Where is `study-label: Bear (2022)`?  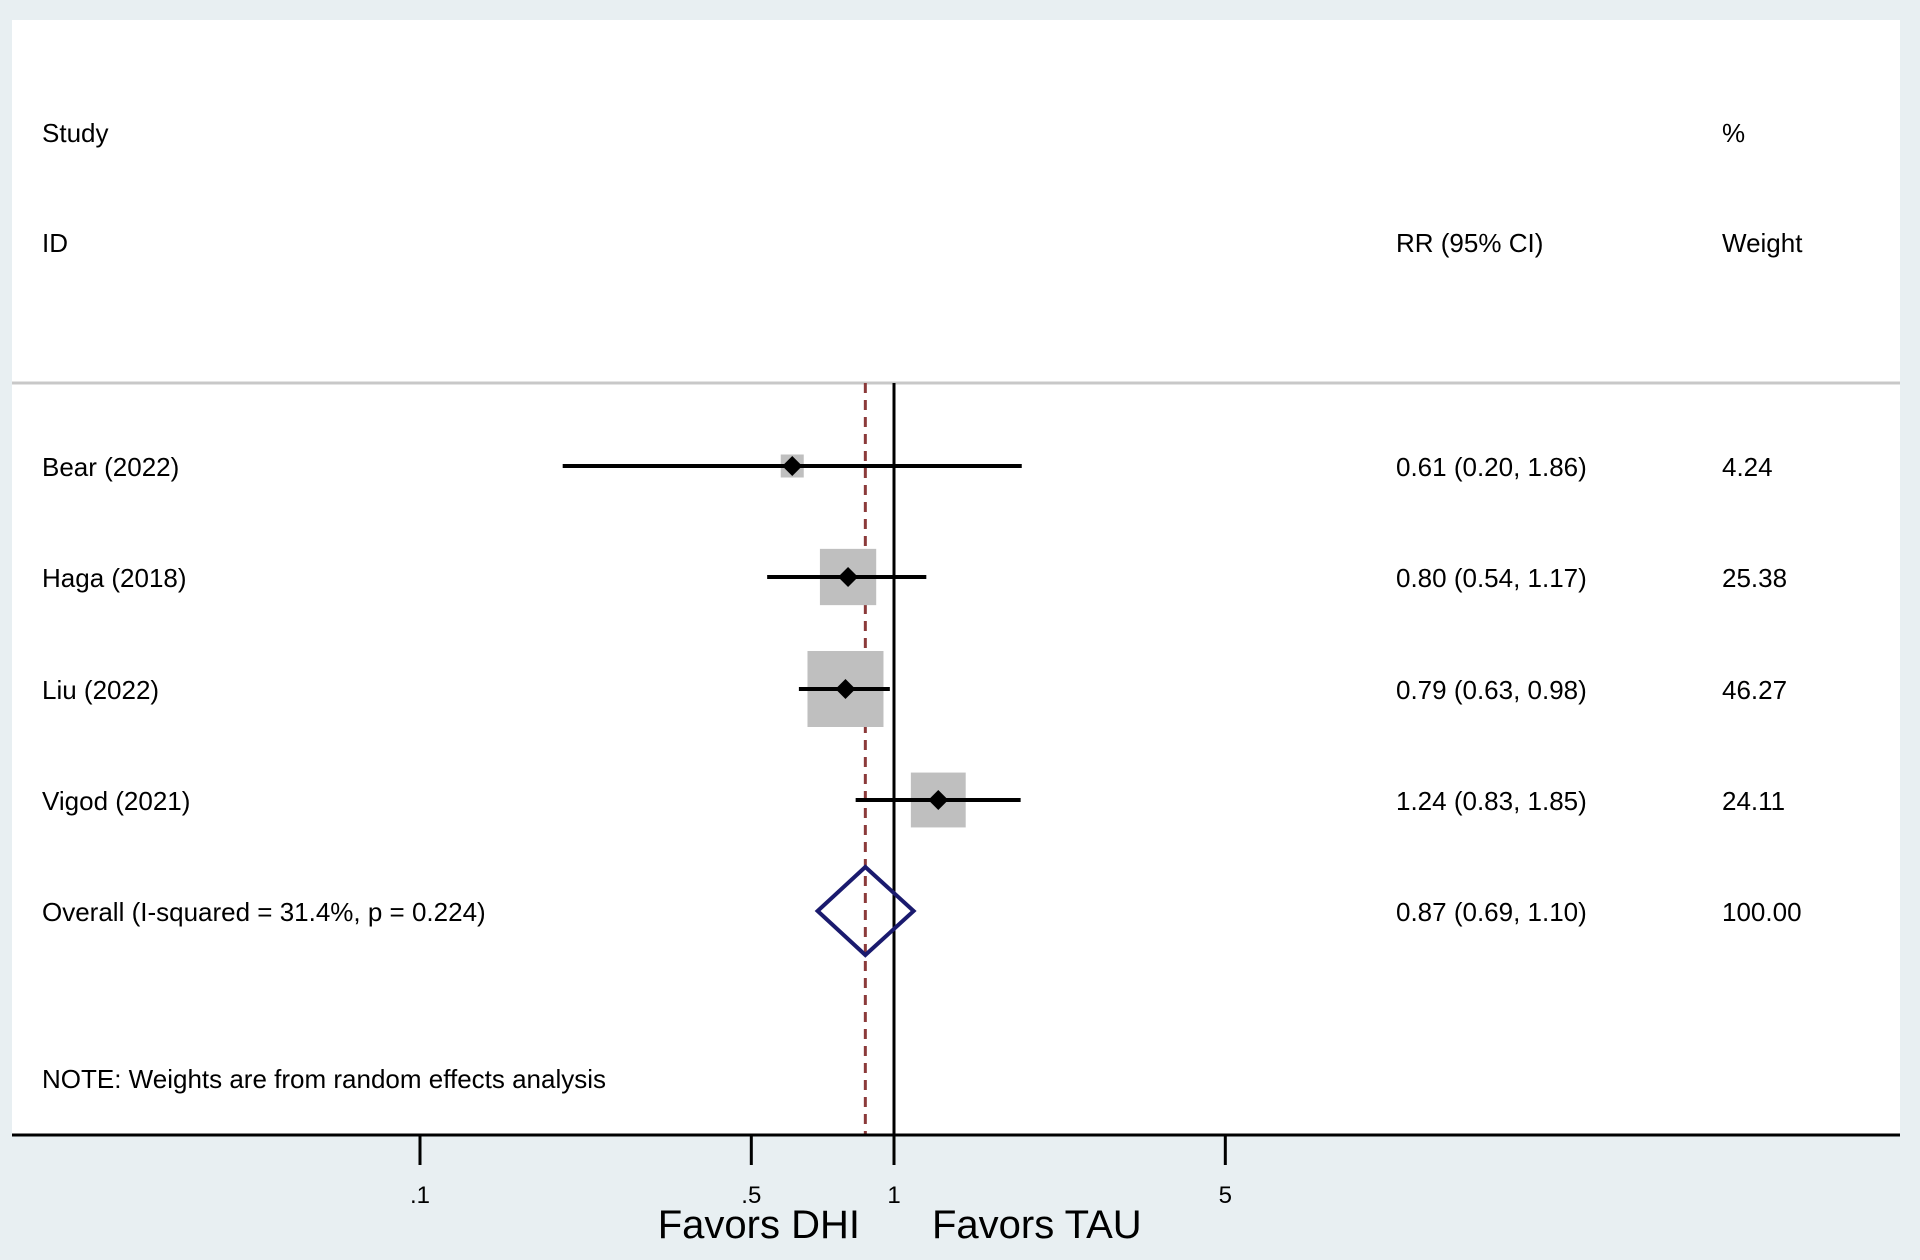
study-label: Bear (2022) is located at coordinates (110, 467).